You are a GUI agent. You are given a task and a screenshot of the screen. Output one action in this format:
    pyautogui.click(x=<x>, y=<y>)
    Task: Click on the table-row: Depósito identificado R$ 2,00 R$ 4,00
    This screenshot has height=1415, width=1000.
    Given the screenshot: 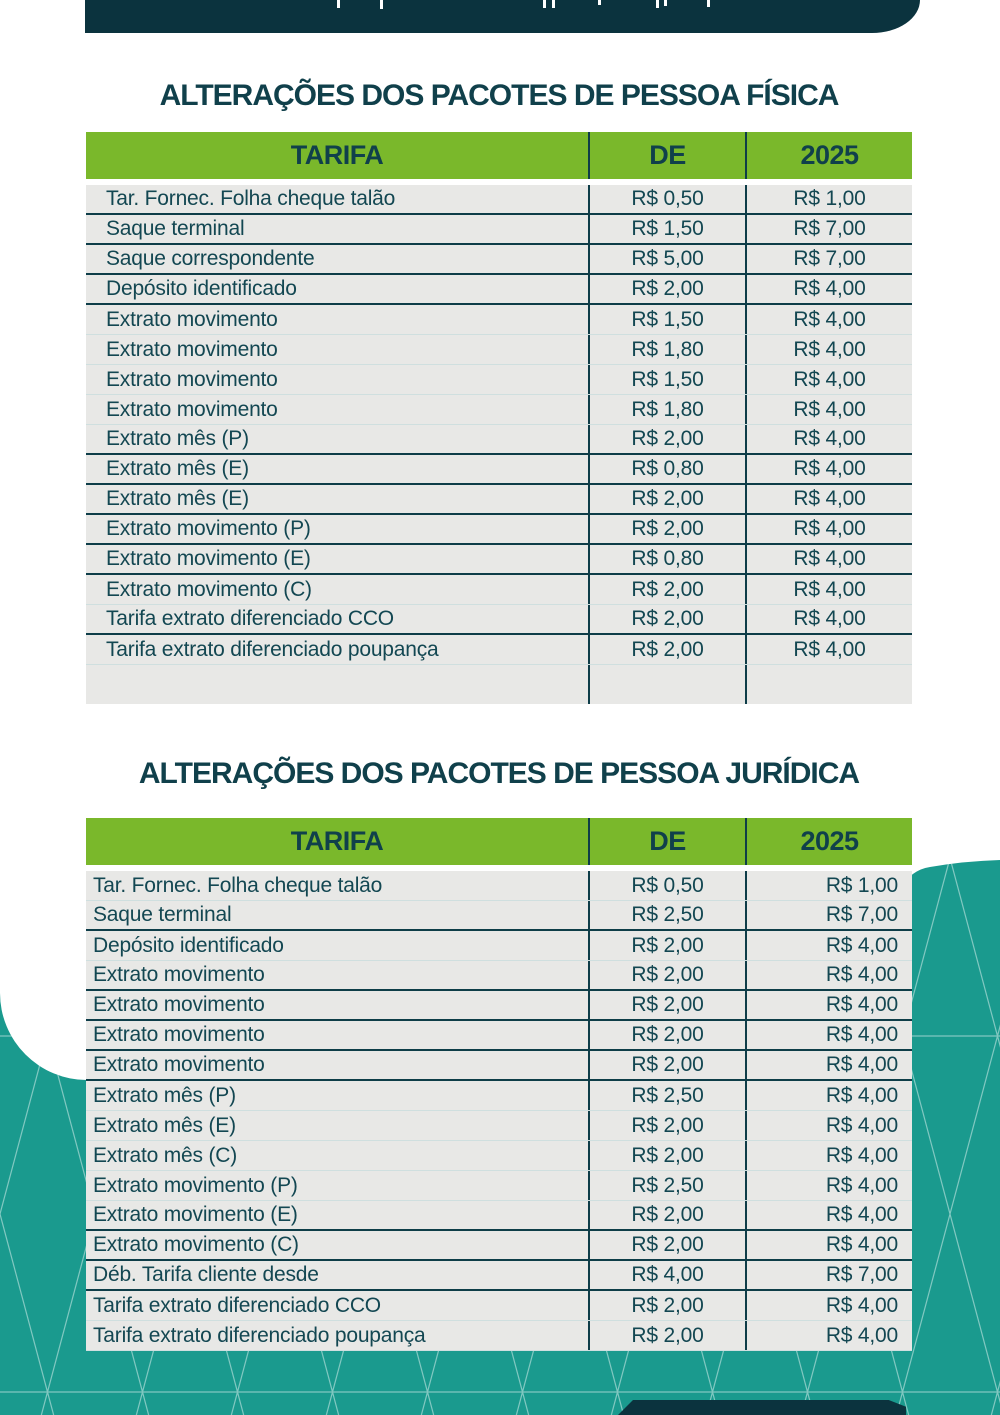 What is the action you would take?
    pyautogui.click(x=499, y=946)
    